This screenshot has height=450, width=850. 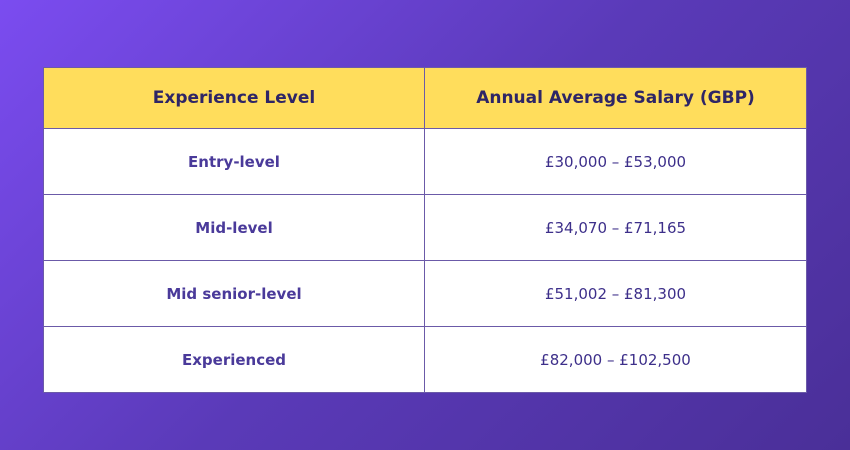 What do you see at coordinates (615, 161) in the screenshot?
I see `salary-cell: £30,000 – £53,000` at bounding box center [615, 161].